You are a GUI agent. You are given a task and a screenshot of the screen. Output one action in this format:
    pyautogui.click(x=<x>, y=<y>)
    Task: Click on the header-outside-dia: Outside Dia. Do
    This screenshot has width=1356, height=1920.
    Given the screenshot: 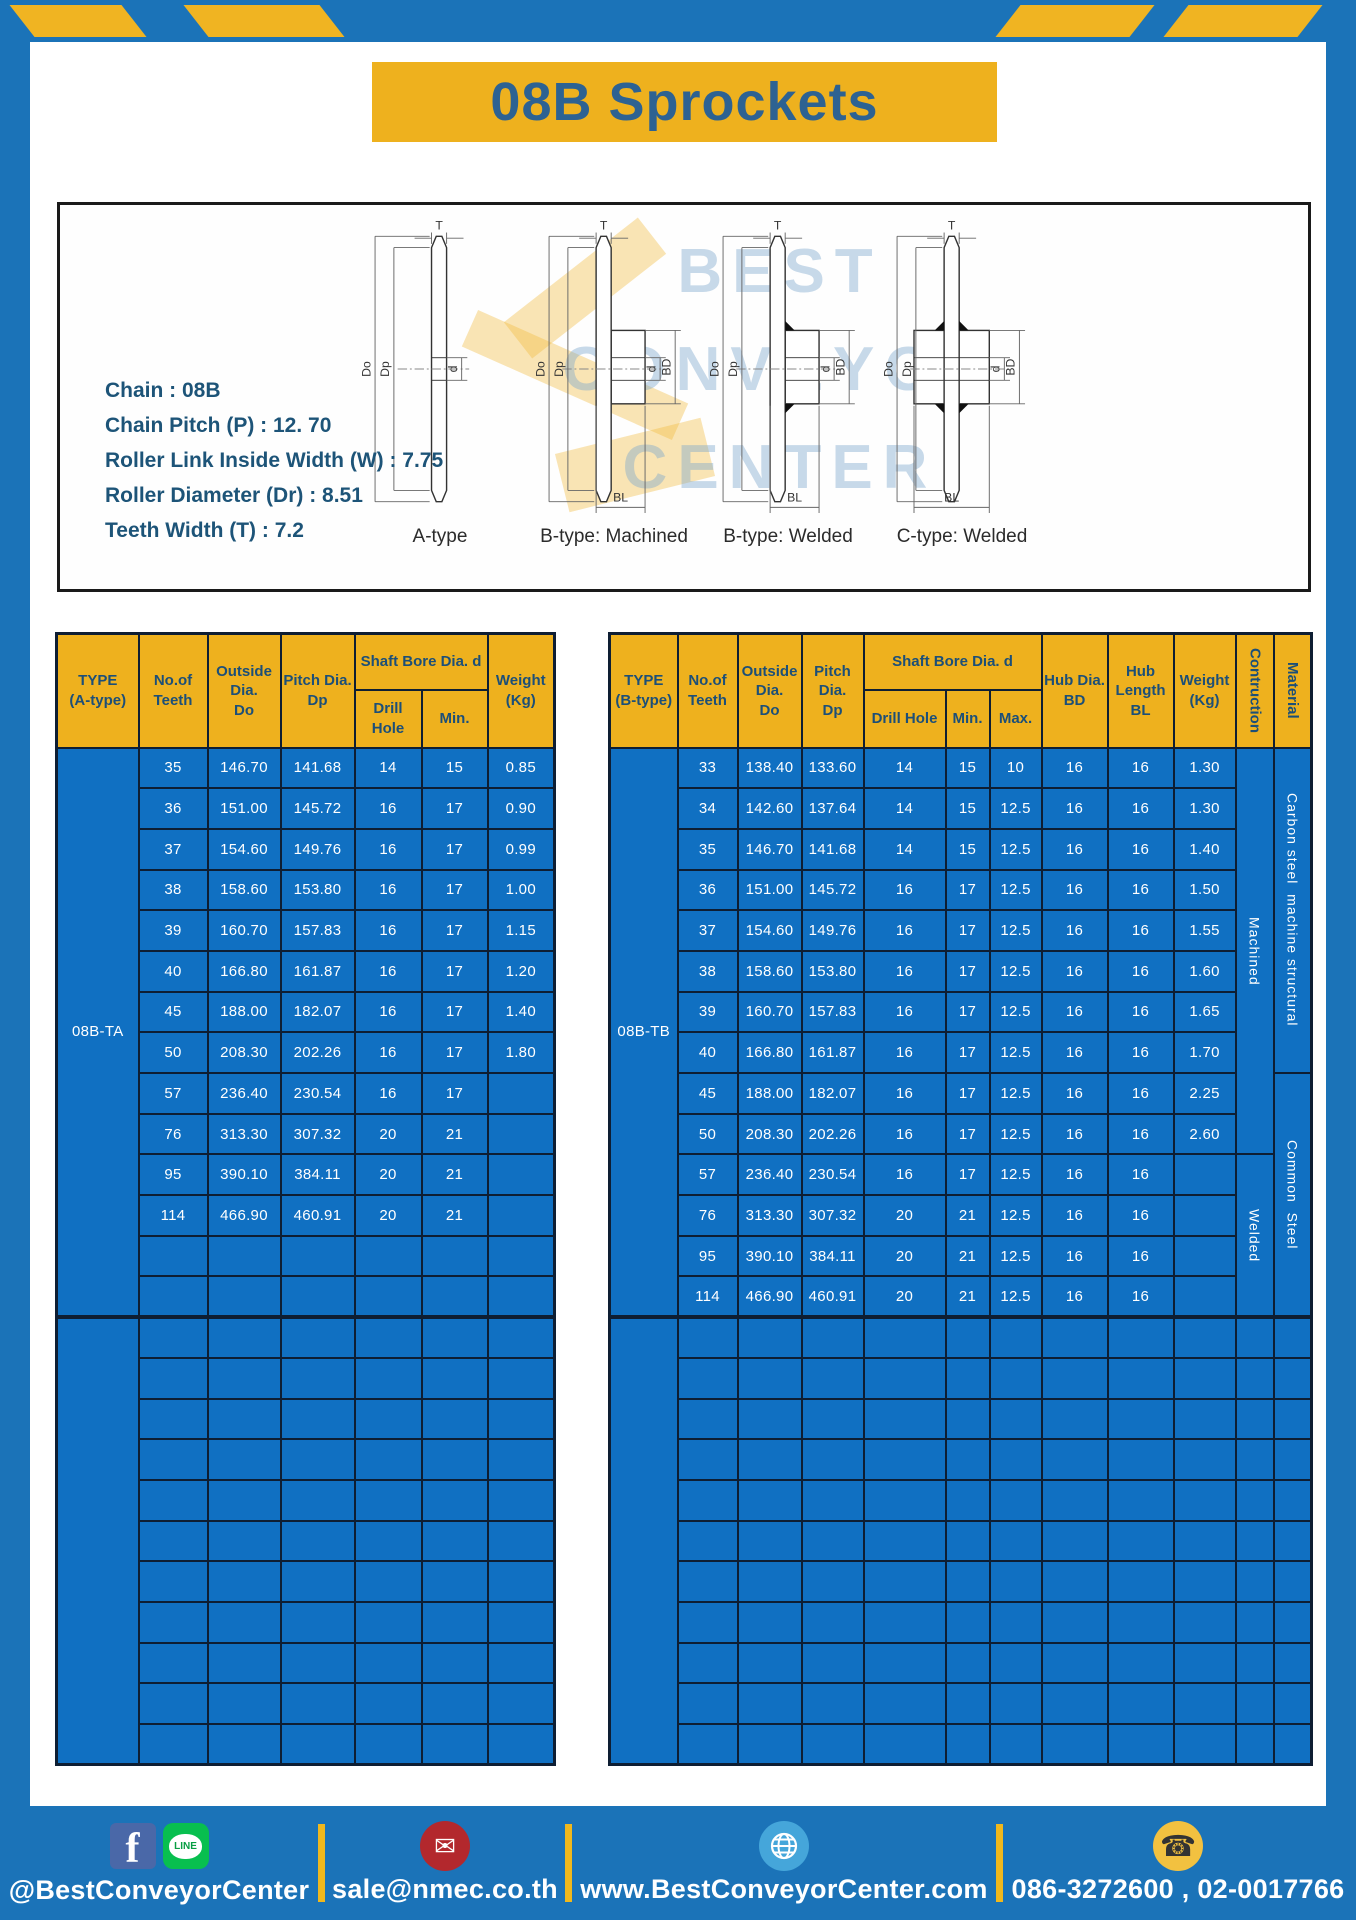 What is the action you would take?
    pyautogui.click(x=769, y=690)
    